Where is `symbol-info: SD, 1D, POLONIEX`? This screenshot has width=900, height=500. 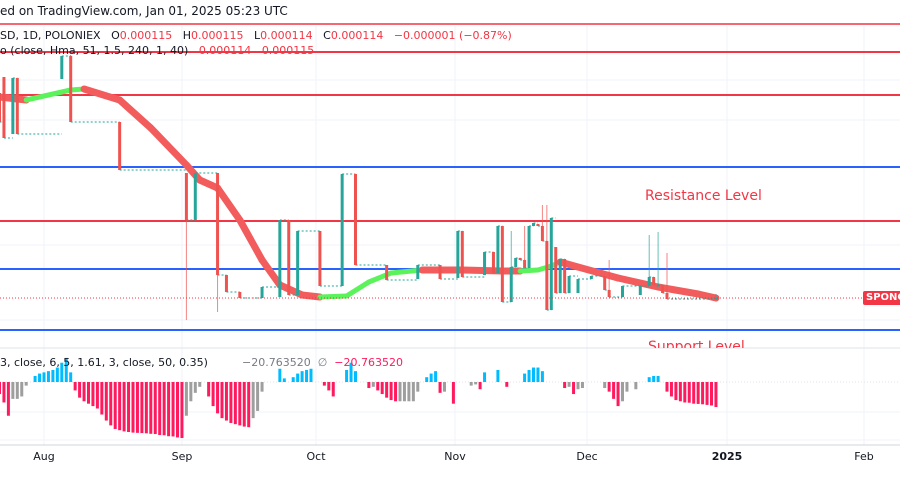 symbol-info: SD, 1D, POLONIEX is located at coordinates (50, 35).